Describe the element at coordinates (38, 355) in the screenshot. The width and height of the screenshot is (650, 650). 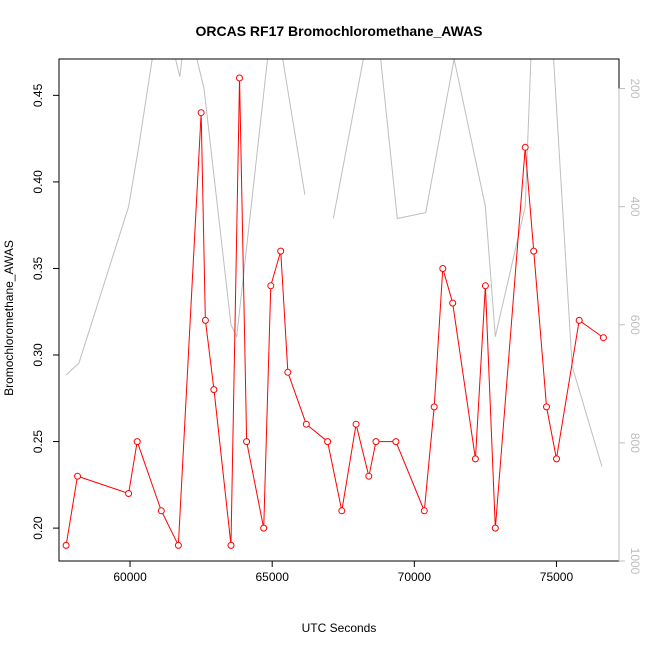
I see `y-tick-label: 0.30` at that location.